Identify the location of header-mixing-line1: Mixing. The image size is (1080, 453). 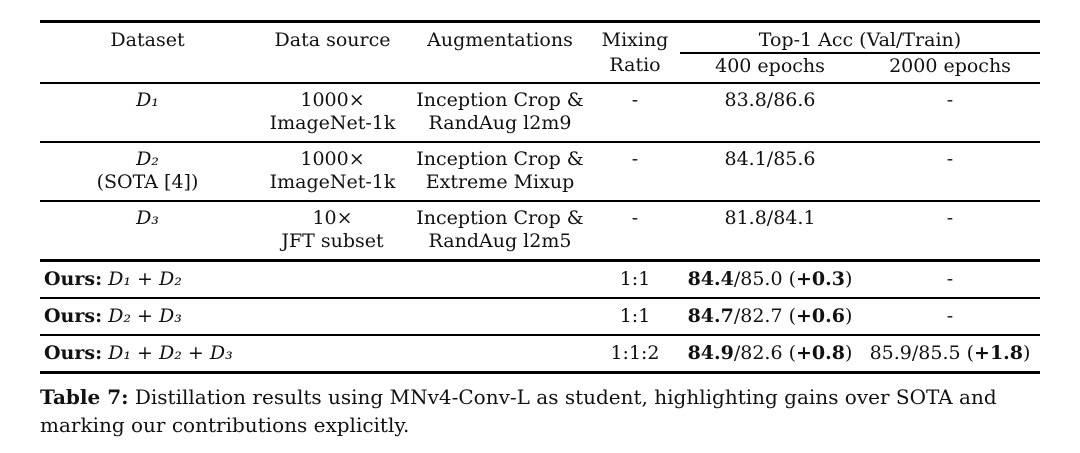
(635, 40).